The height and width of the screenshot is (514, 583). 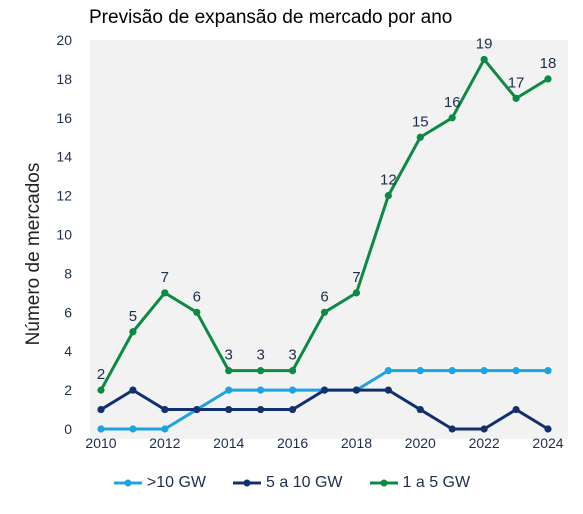 I want to click on data-label: 18, so click(x=548, y=63).